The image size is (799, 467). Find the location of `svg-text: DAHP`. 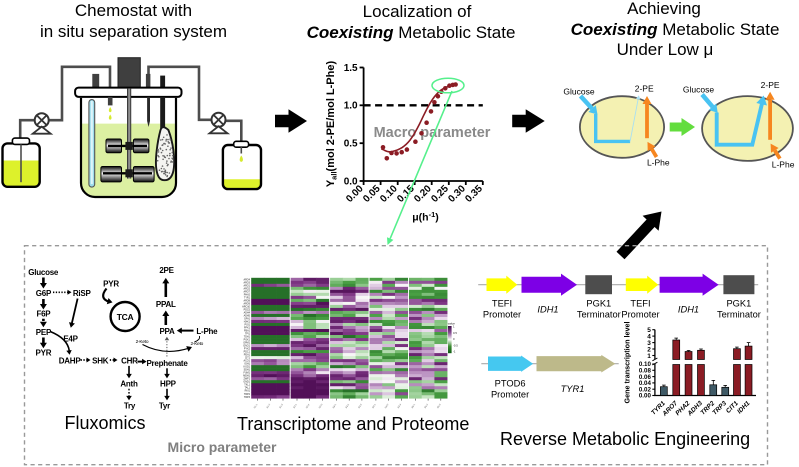

svg-text: DAHP is located at coordinates (70, 361).